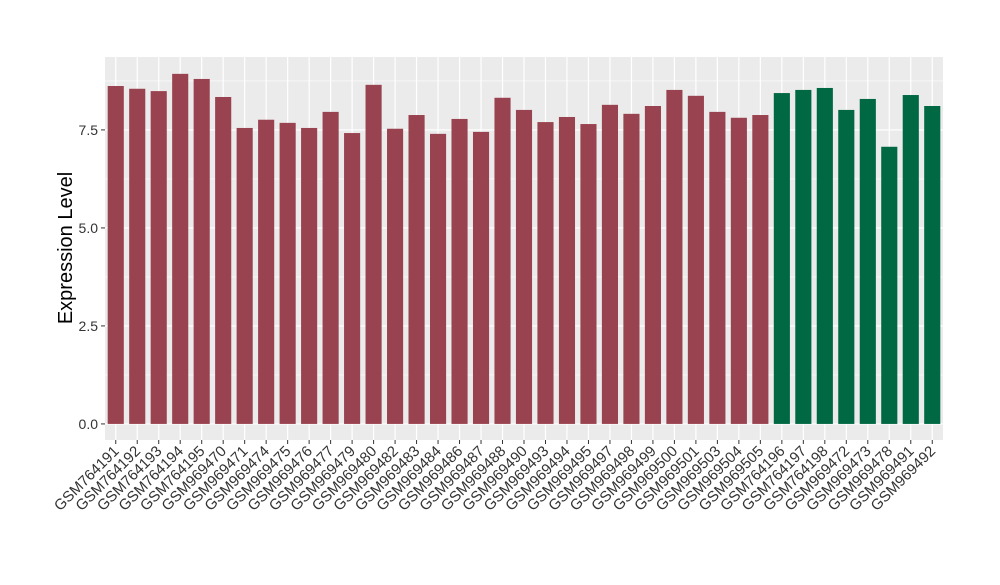 This screenshot has height=585, width=1000. Describe the element at coordinates (89, 326) in the screenshot. I see `y-tick-label: 2.5` at that location.